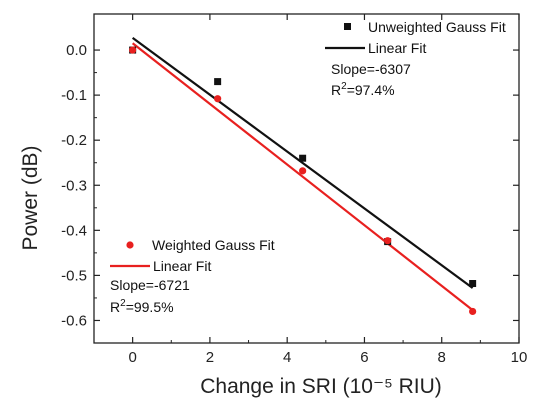 This screenshot has height=411, width=550. What do you see at coordinates (210, 357) in the screenshot?
I see `x-tick-label: 2` at bounding box center [210, 357].